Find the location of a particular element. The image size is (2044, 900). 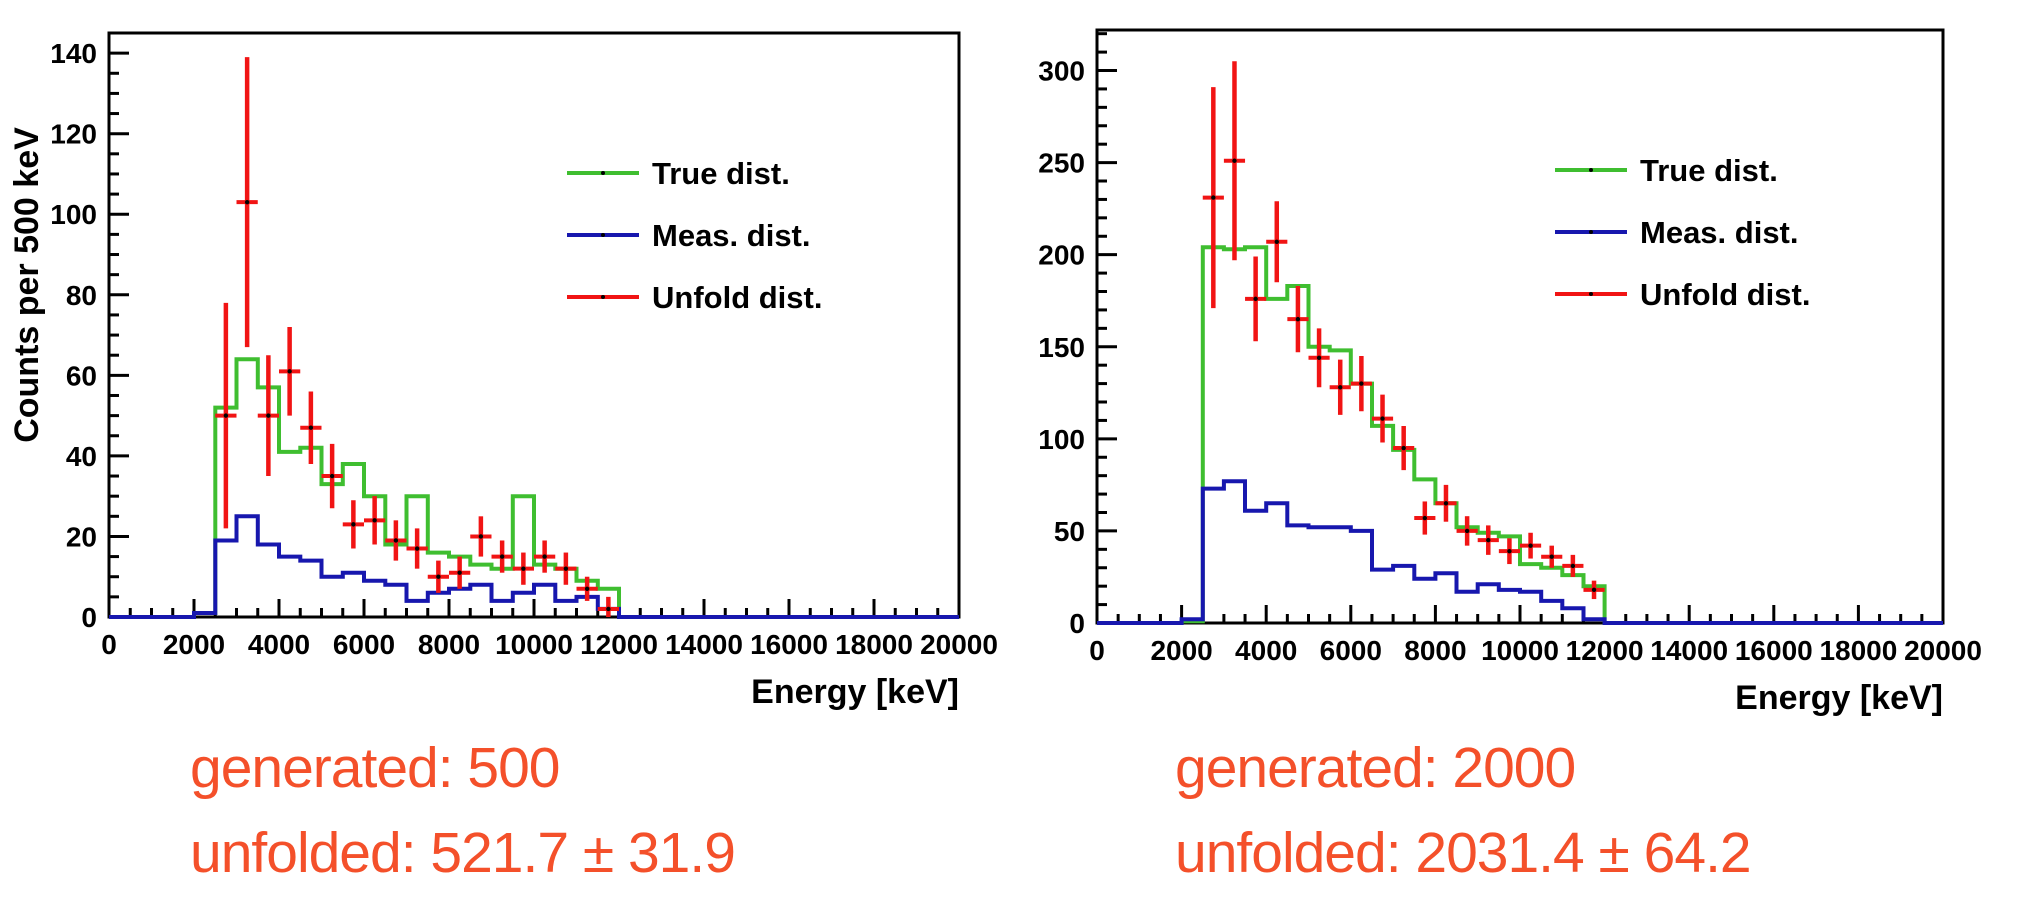

annotation-right-unfolded: unfolded: 2031.4 ± 64.2 is located at coordinates (1463, 853).